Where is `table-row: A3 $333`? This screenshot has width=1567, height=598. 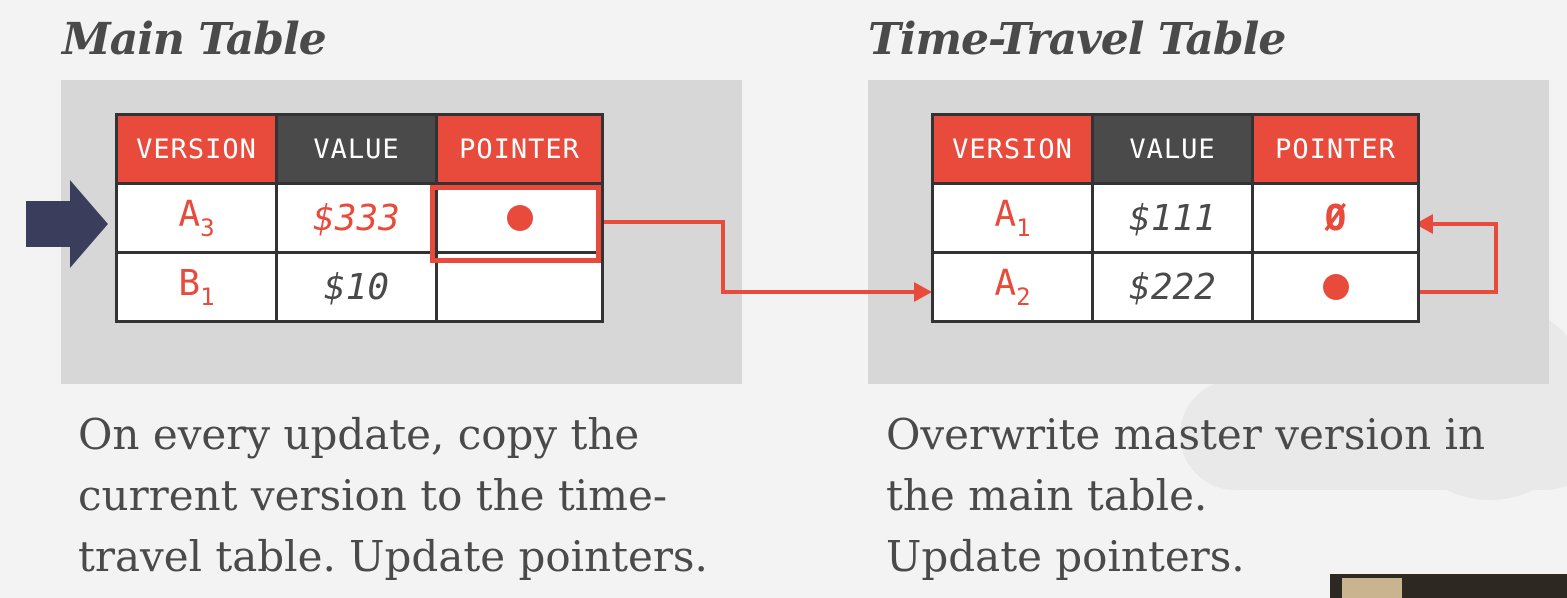
table-row: A3 $333 is located at coordinates (359, 218).